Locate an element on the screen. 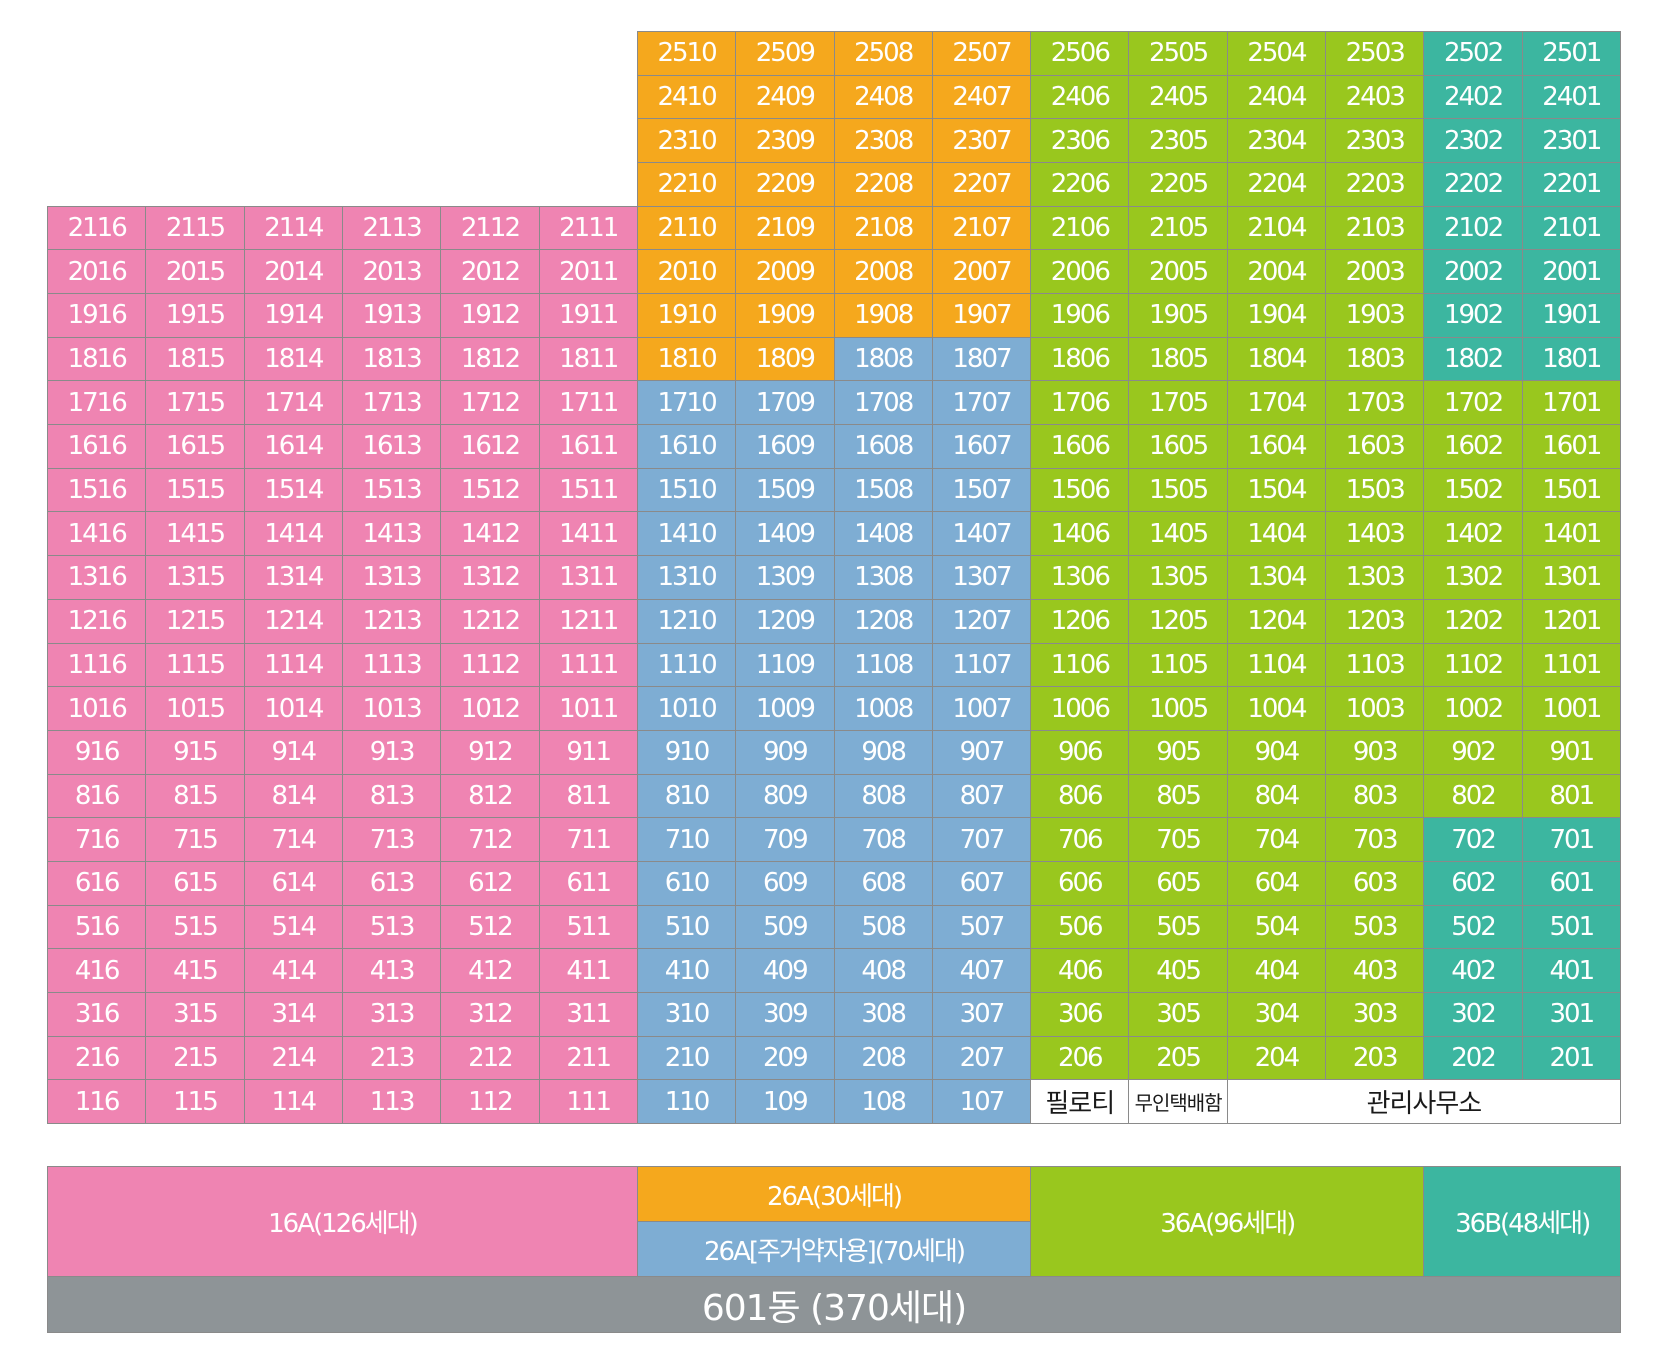  unit-cell: 301 is located at coordinates (1571, 1014).